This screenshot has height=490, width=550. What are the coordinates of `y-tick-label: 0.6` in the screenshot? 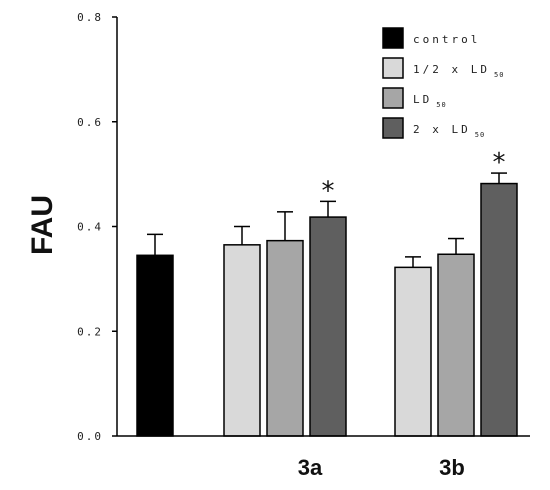 It's located at (90, 122).